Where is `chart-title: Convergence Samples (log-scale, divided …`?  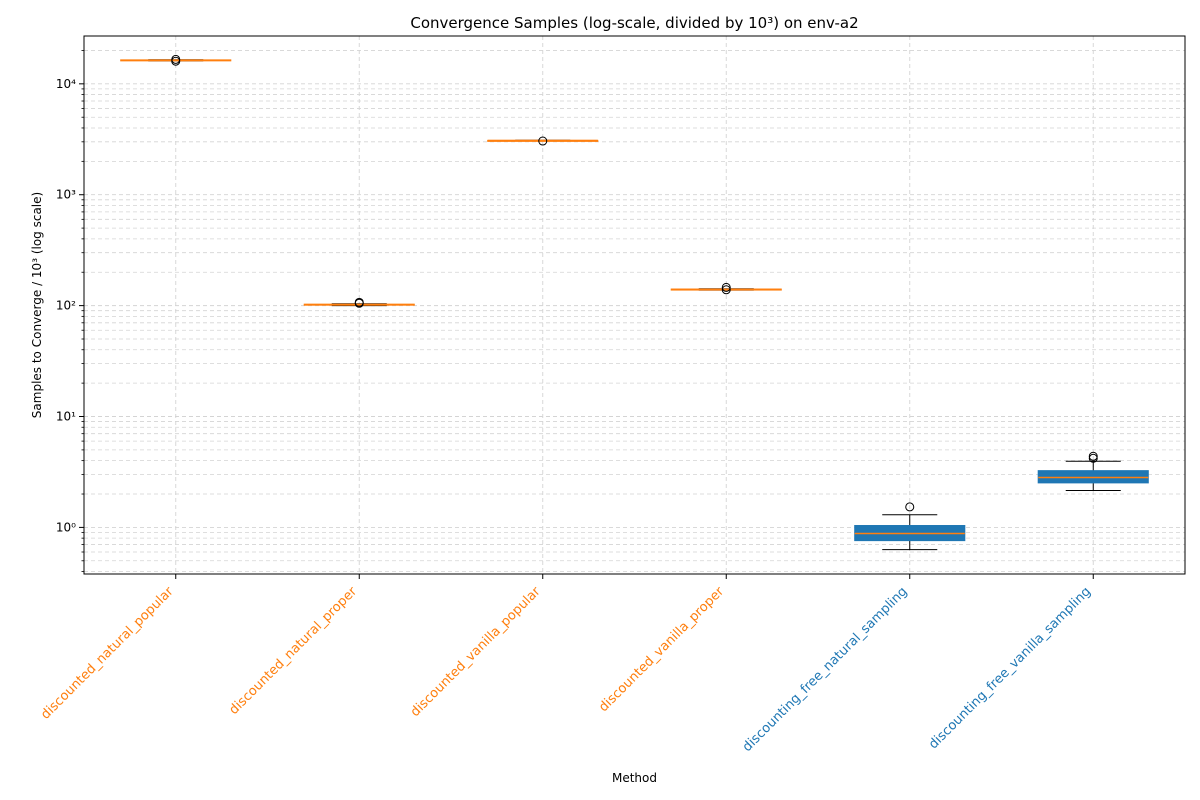
chart-title: Convergence Samples (log-scale, divided … is located at coordinates (634, 23).